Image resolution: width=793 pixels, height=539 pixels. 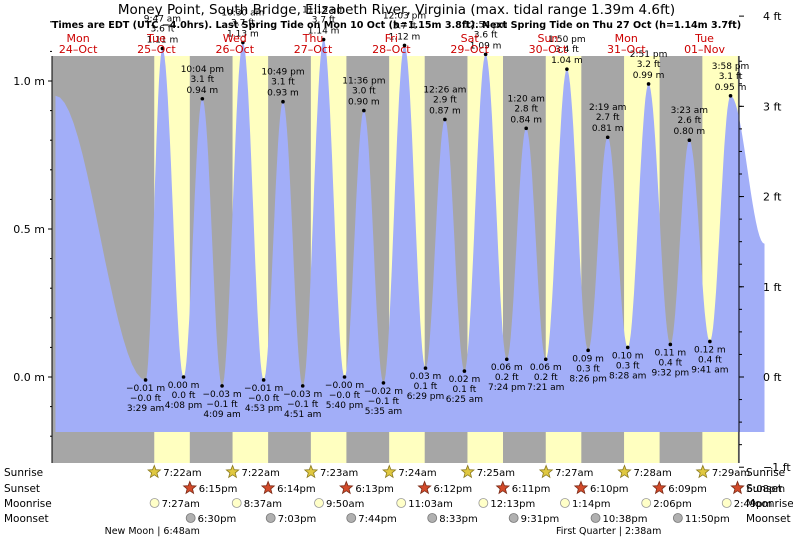 I want to click on tide-height-m-label: 0.95 m, so click(x=731, y=88).